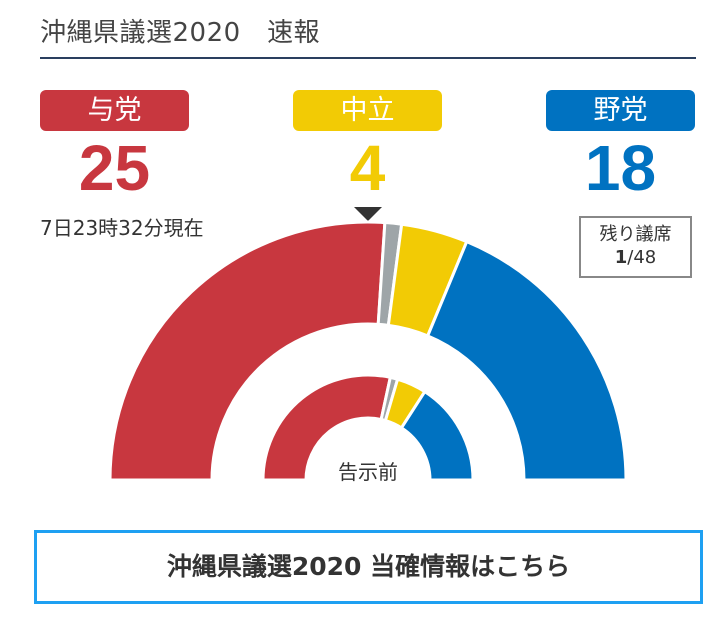 Image resolution: width=725 pixels, height=621 pixels. Describe the element at coordinates (368, 214) in the screenshot. I see `majority-marker-icon` at that location.